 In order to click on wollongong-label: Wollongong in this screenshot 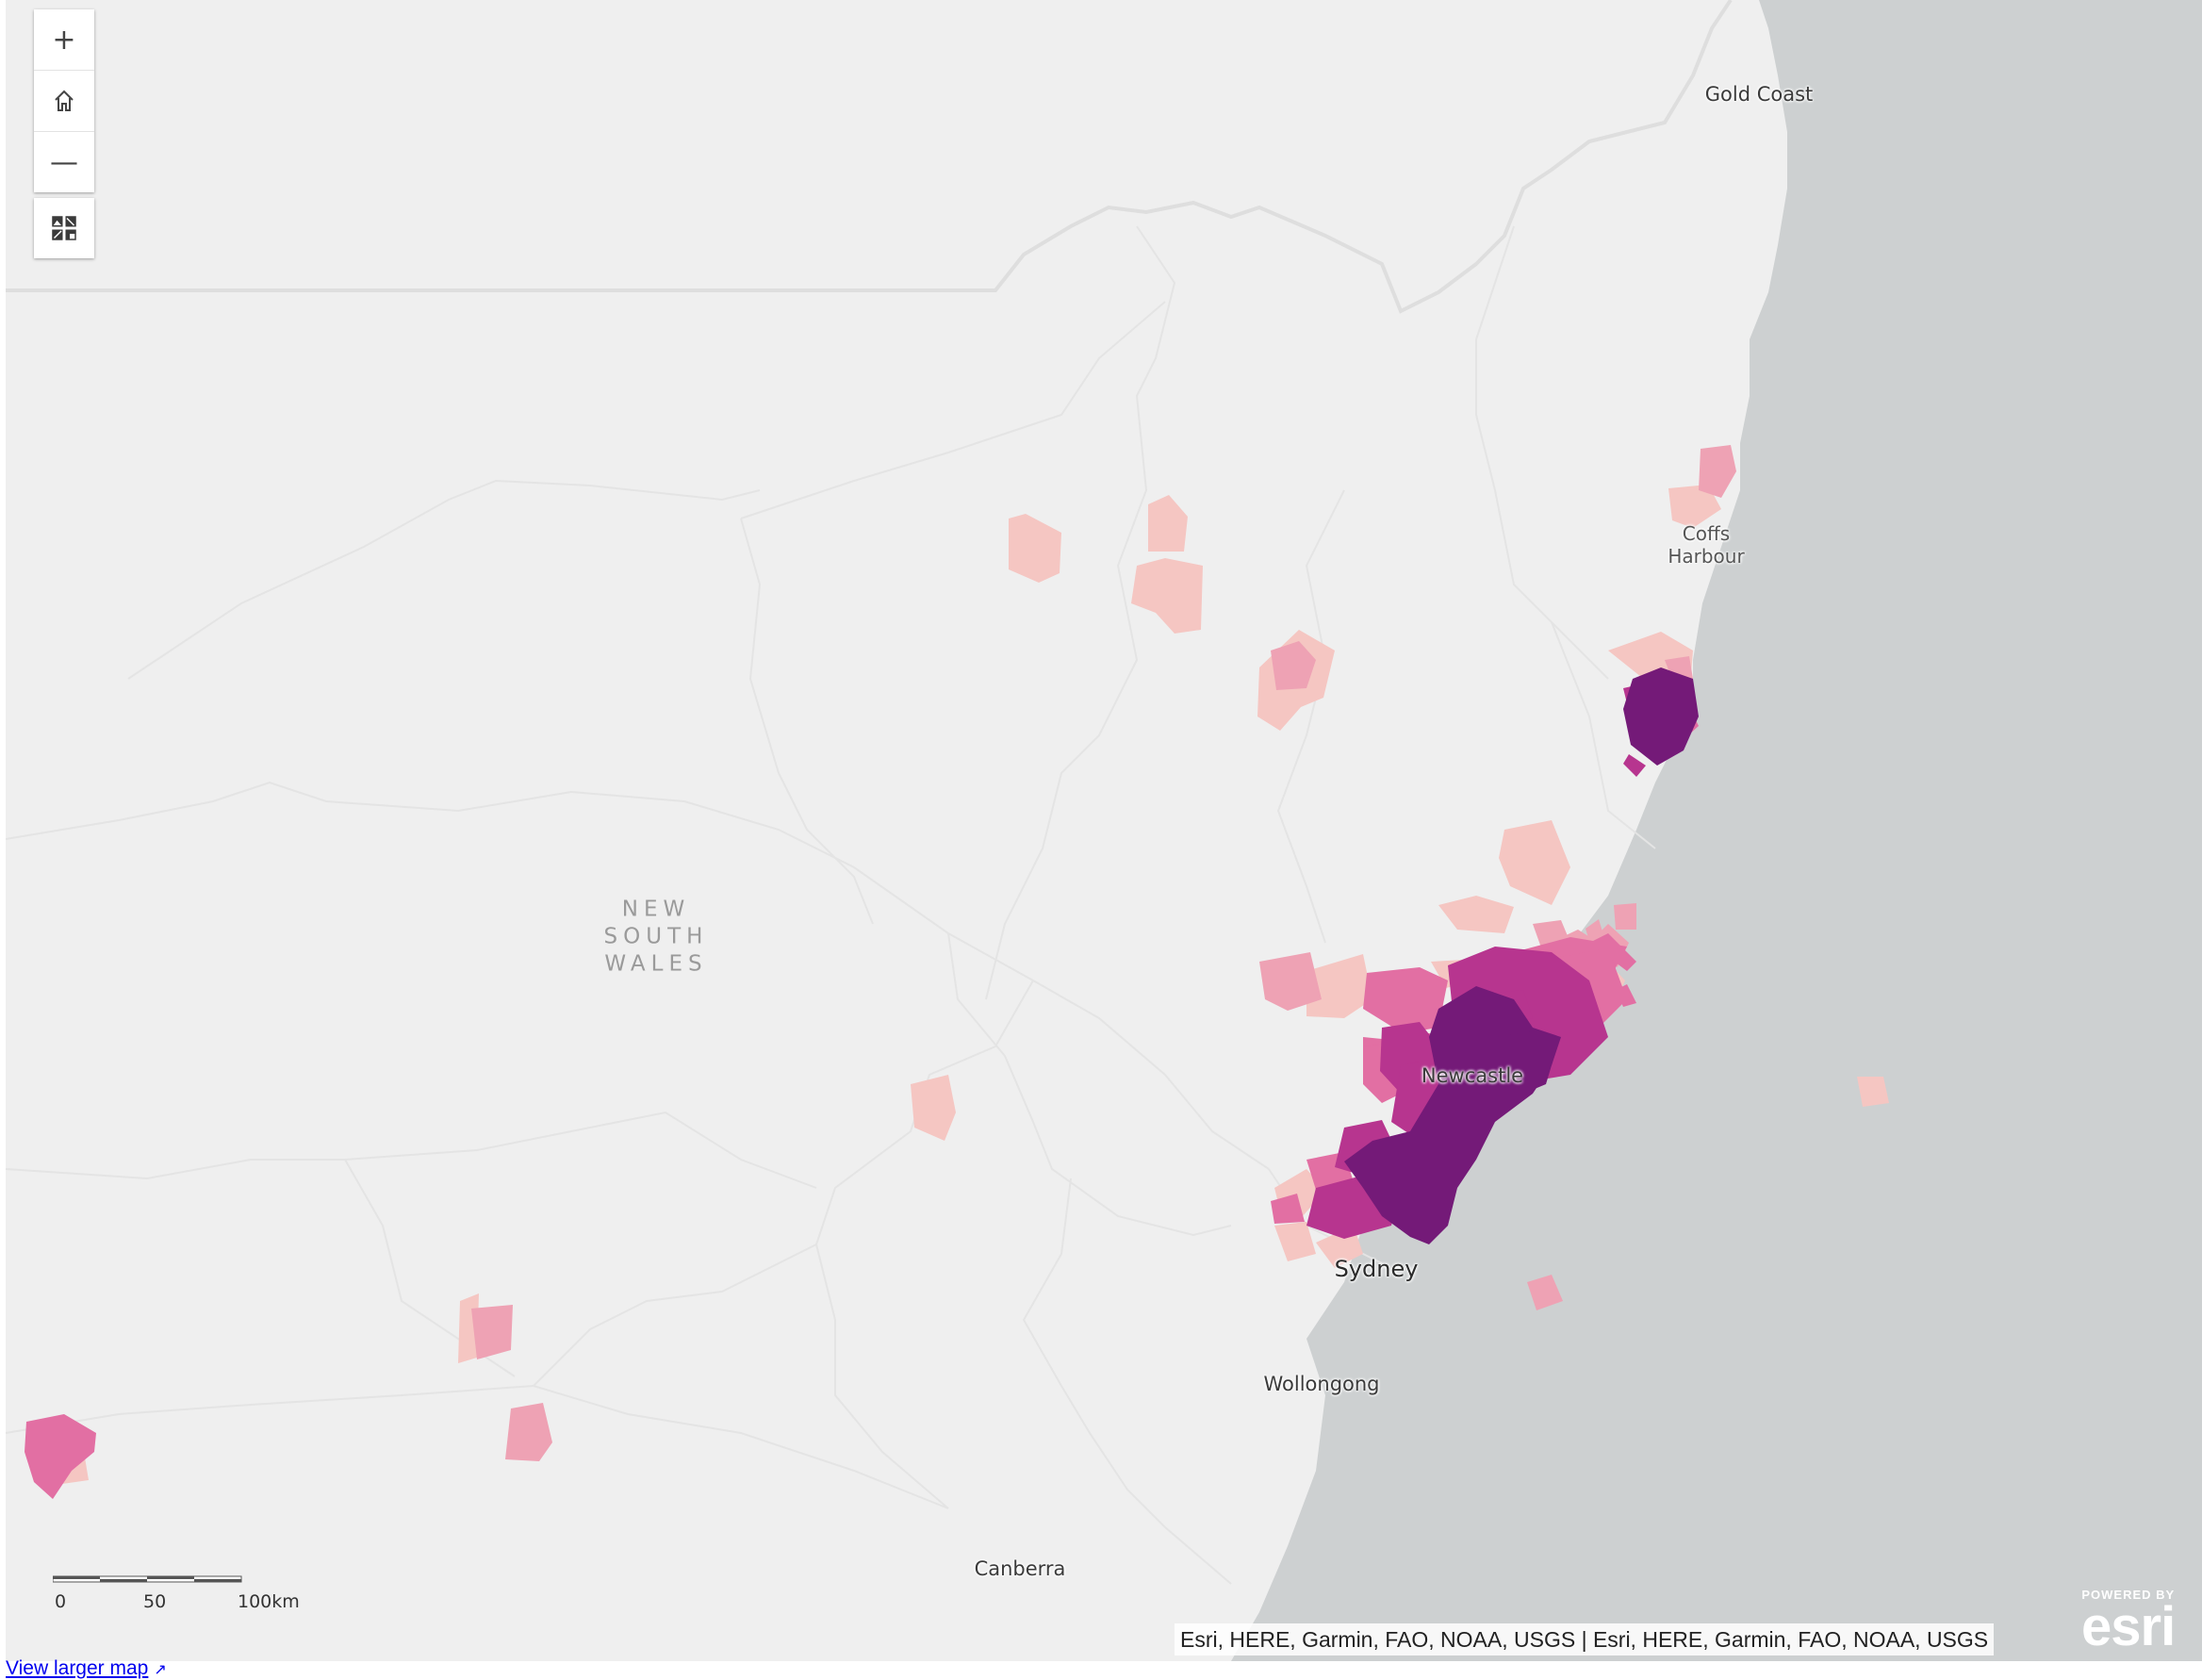, I will do `click(1321, 1384)`.